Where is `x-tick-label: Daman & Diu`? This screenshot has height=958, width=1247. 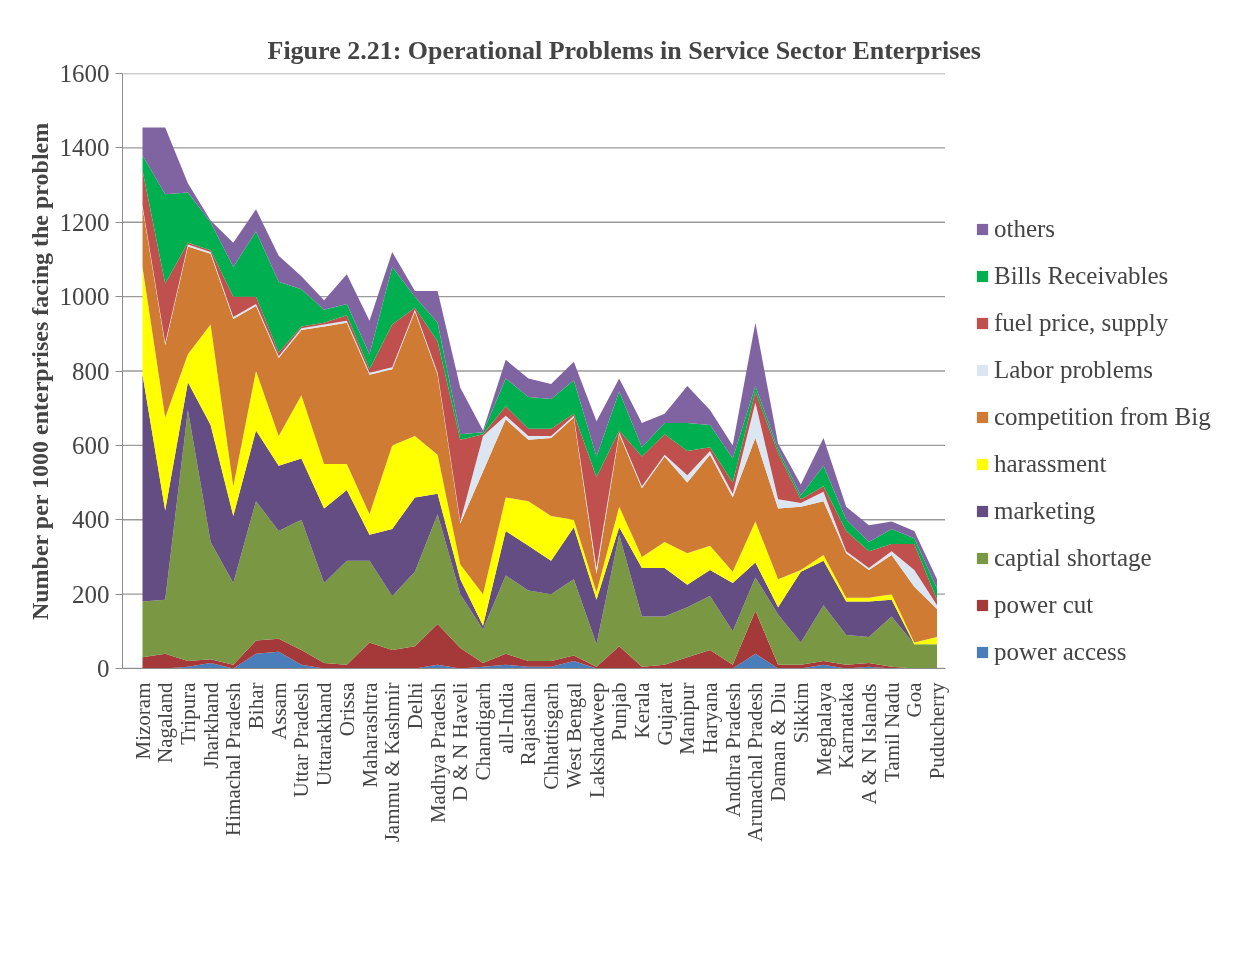 x-tick-label: Daman & Diu is located at coordinates (778, 742).